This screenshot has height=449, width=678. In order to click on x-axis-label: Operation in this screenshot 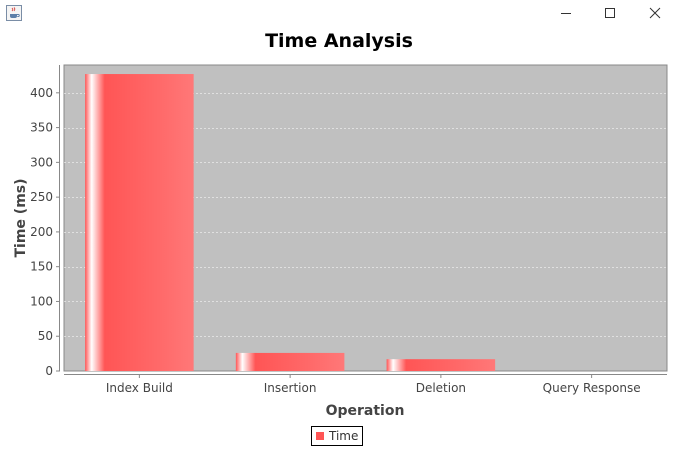, I will do `click(365, 411)`.